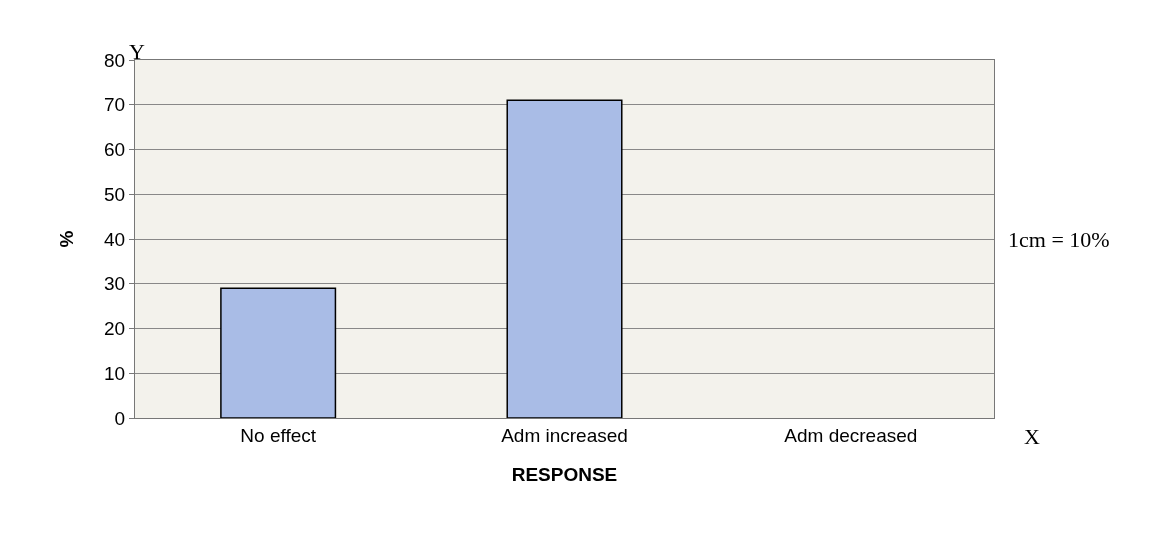 This screenshot has width=1164, height=545. What do you see at coordinates (115, 194) in the screenshot?
I see `y-tick-label: 50` at bounding box center [115, 194].